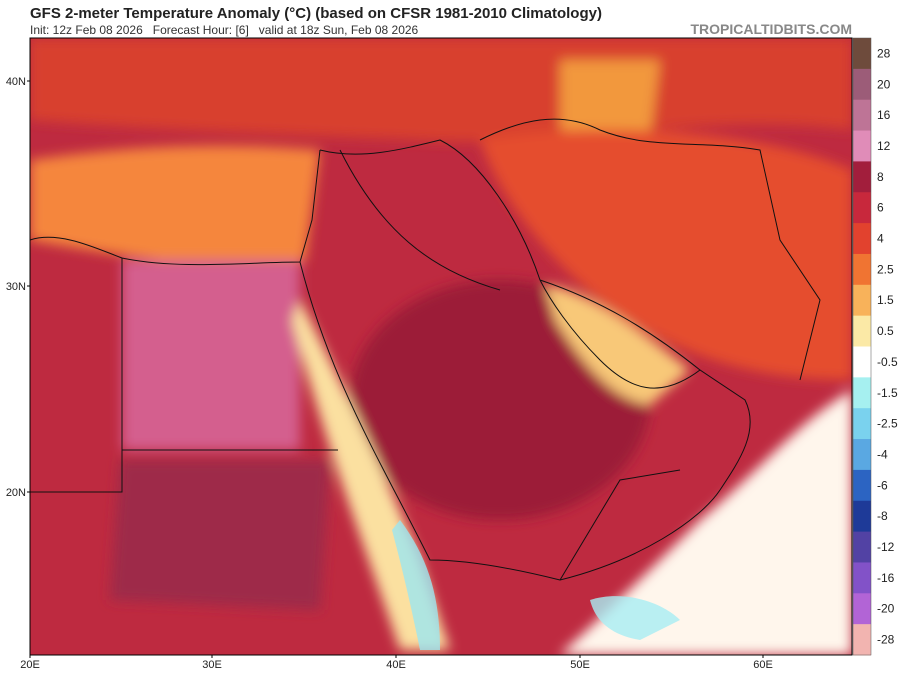 This screenshot has height=678, width=900. Describe the element at coordinates (30, 665) in the screenshot. I see `lon-label: 20E` at that location.